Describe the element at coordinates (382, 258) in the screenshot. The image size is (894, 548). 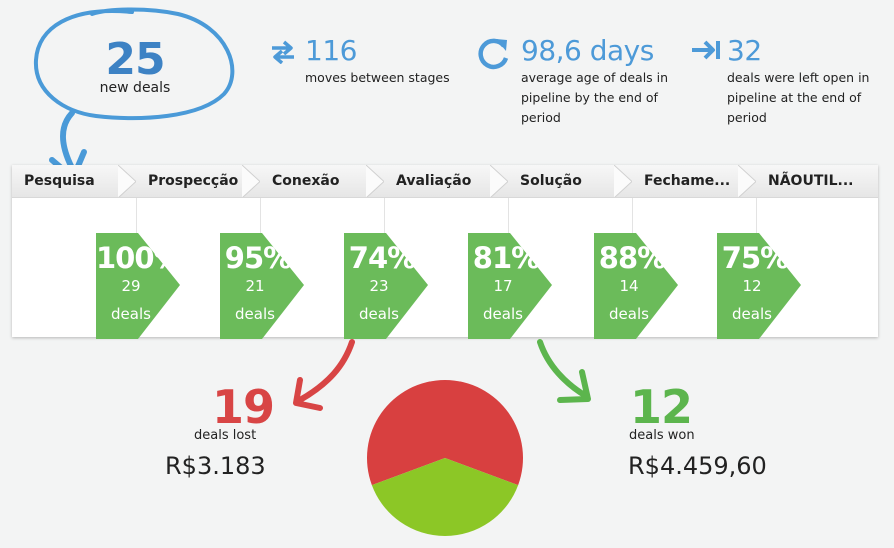
I see `conversion-percent: 74%` at that location.